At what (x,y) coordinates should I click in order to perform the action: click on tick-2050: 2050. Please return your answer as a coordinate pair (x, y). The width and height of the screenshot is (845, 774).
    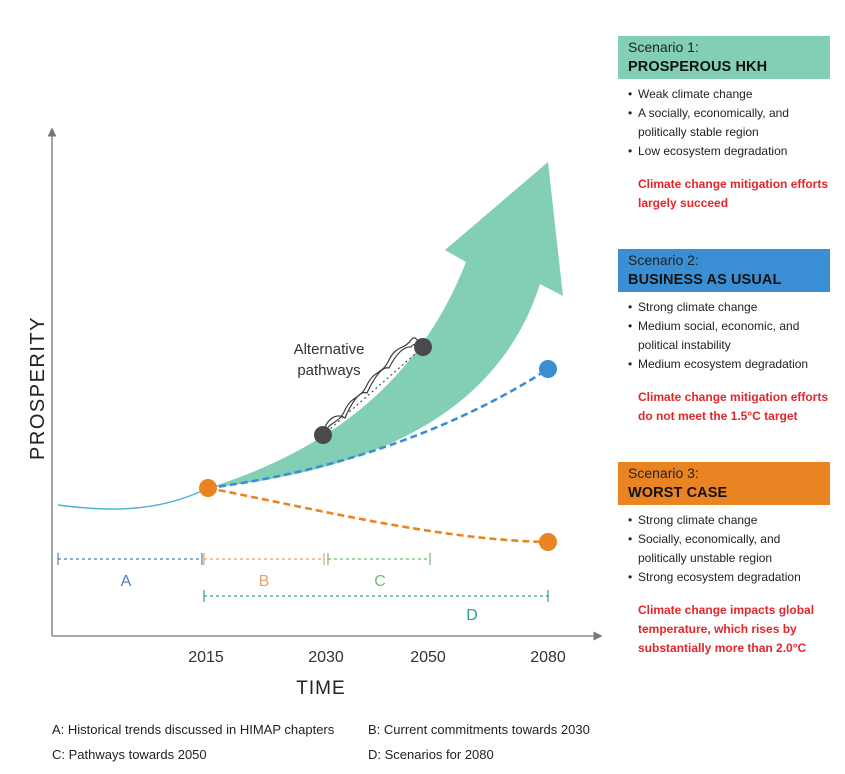
    Looking at the image, I should click on (428, 657).